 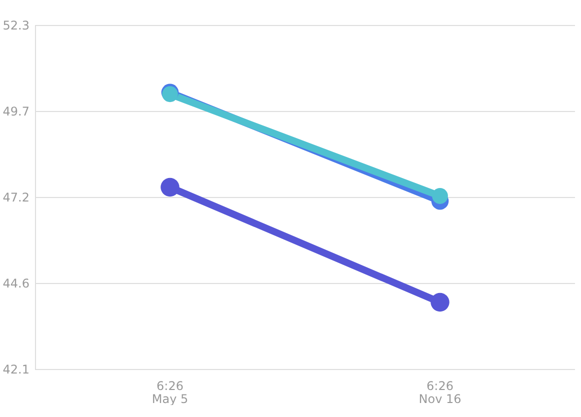 I want to click on y-tick-label: 49.7, so click(x=16, y=111).